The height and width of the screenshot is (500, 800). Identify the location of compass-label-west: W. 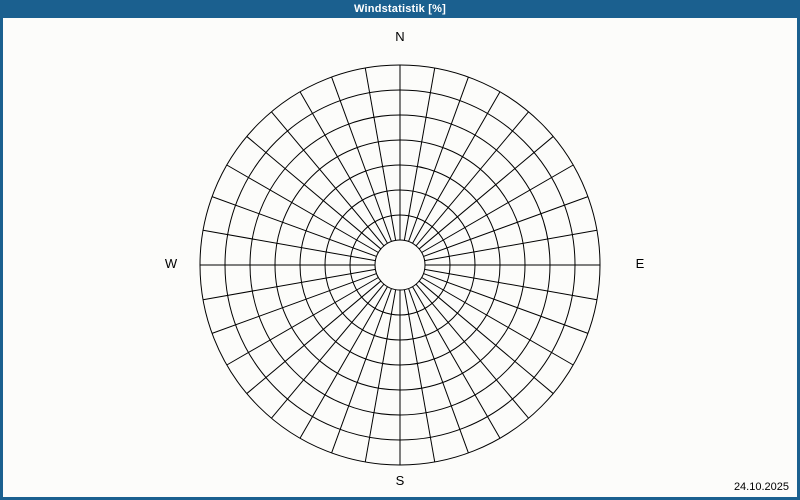
(171, 263).